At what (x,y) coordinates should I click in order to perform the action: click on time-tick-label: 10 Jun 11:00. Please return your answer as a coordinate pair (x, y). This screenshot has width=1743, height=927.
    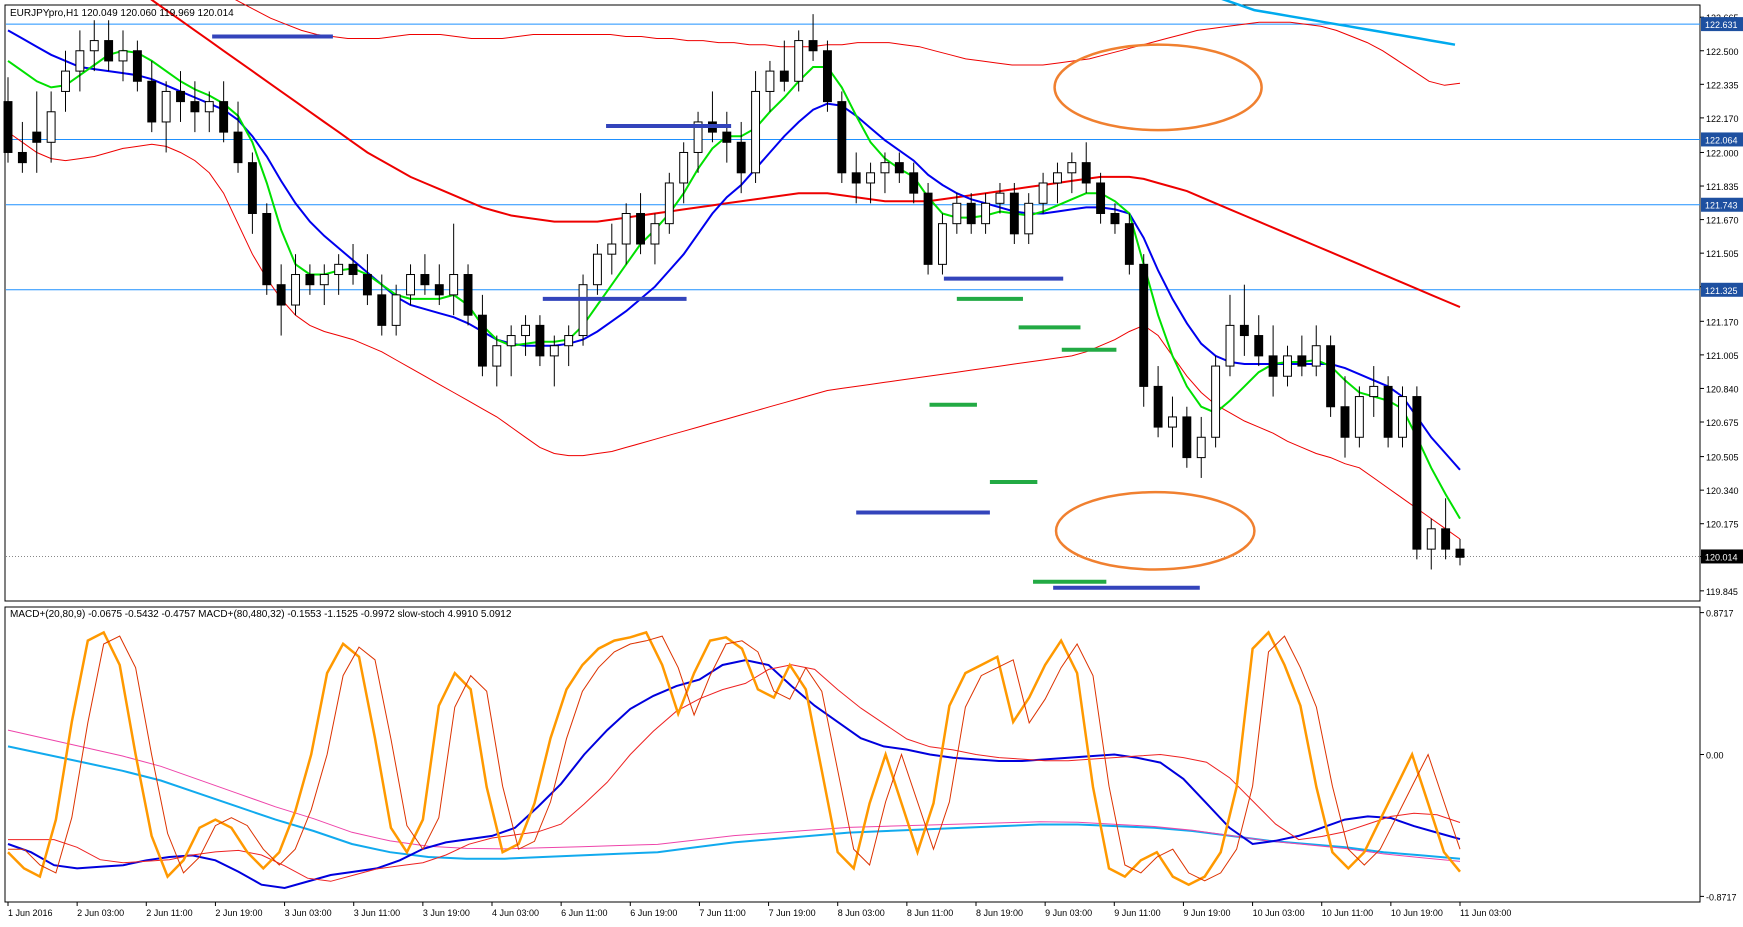
    Looking at the image, I should click on (1347, 913).